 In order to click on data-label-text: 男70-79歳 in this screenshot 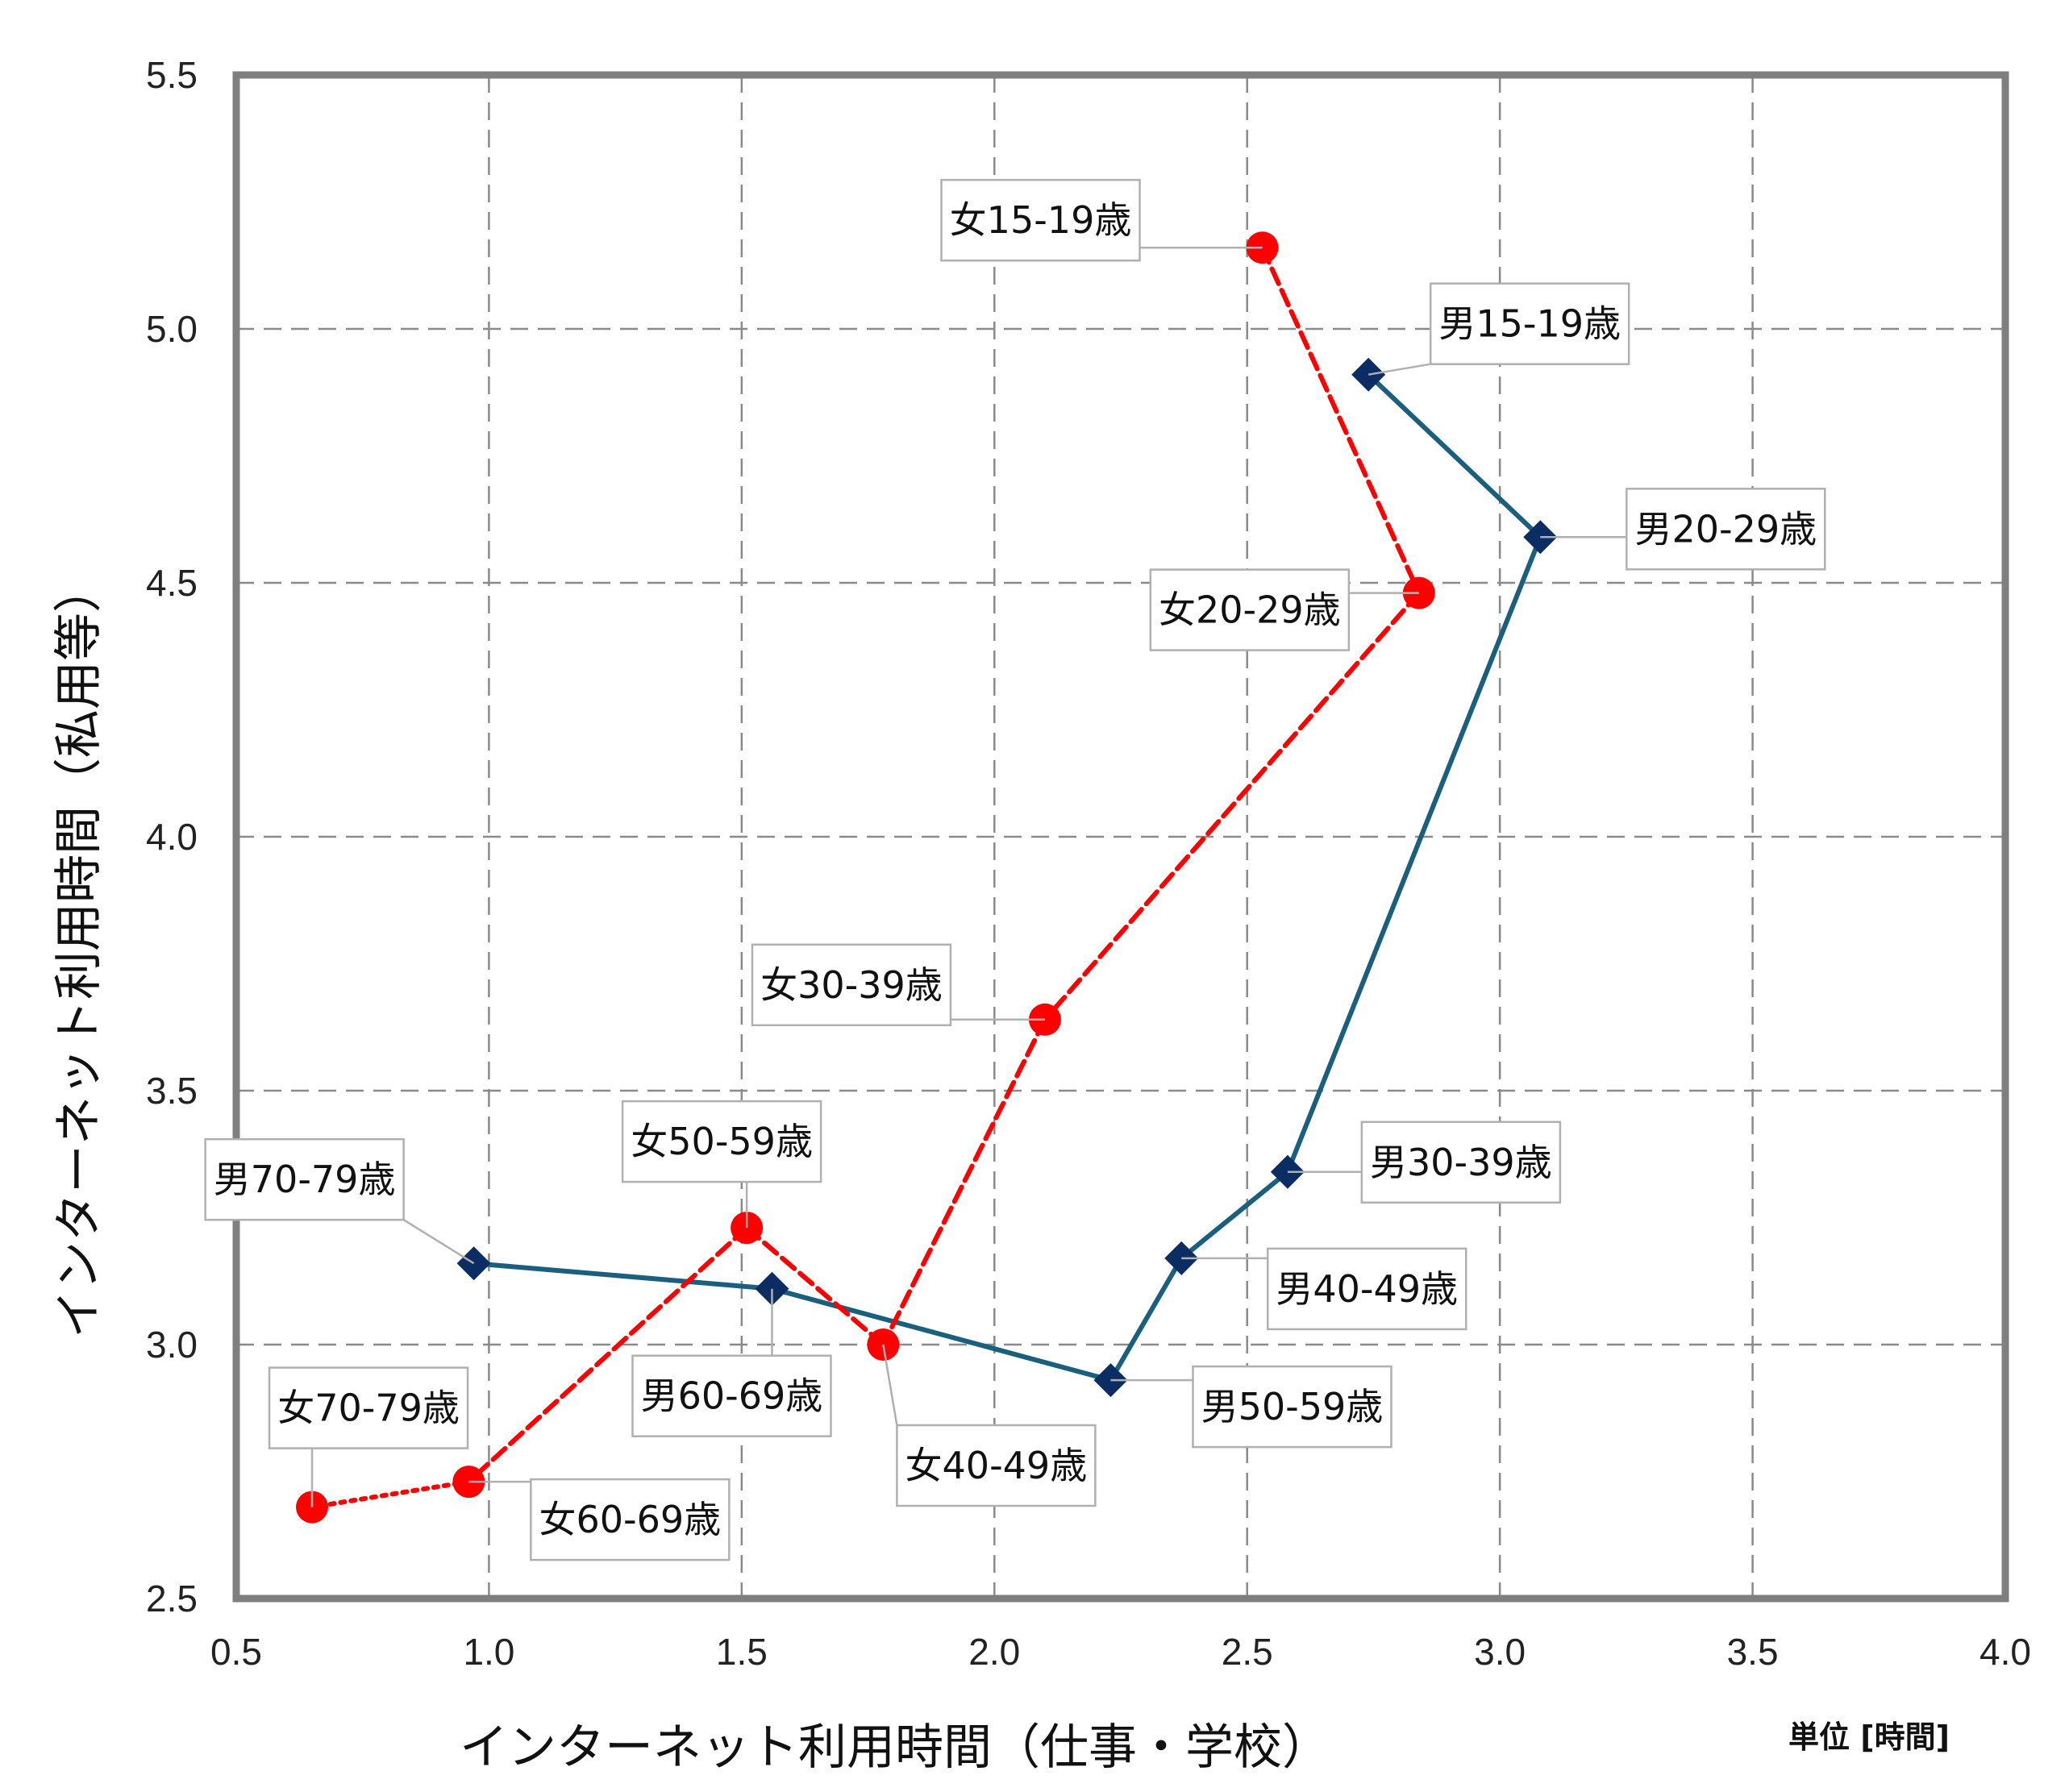, I will do `click(305, 1179)`.